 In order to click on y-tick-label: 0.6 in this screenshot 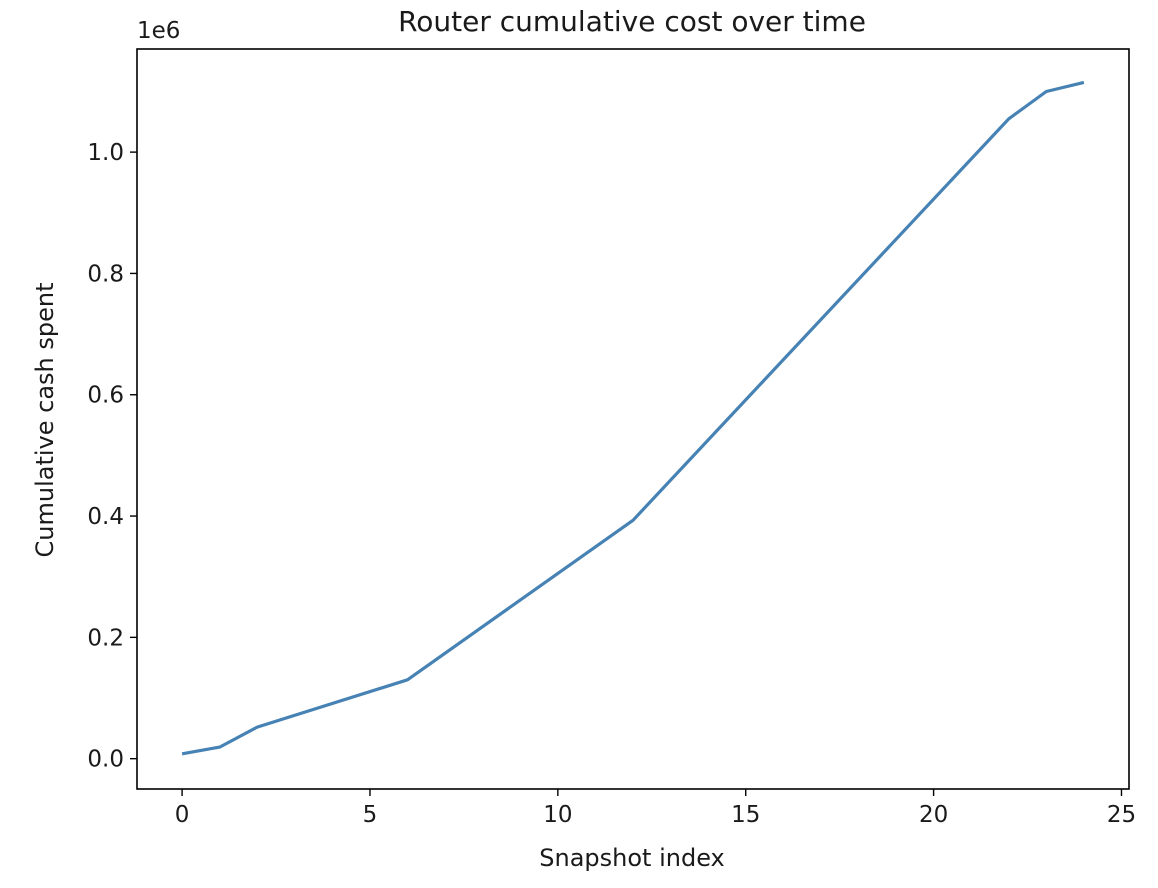, I will do `click(105, 396)`.